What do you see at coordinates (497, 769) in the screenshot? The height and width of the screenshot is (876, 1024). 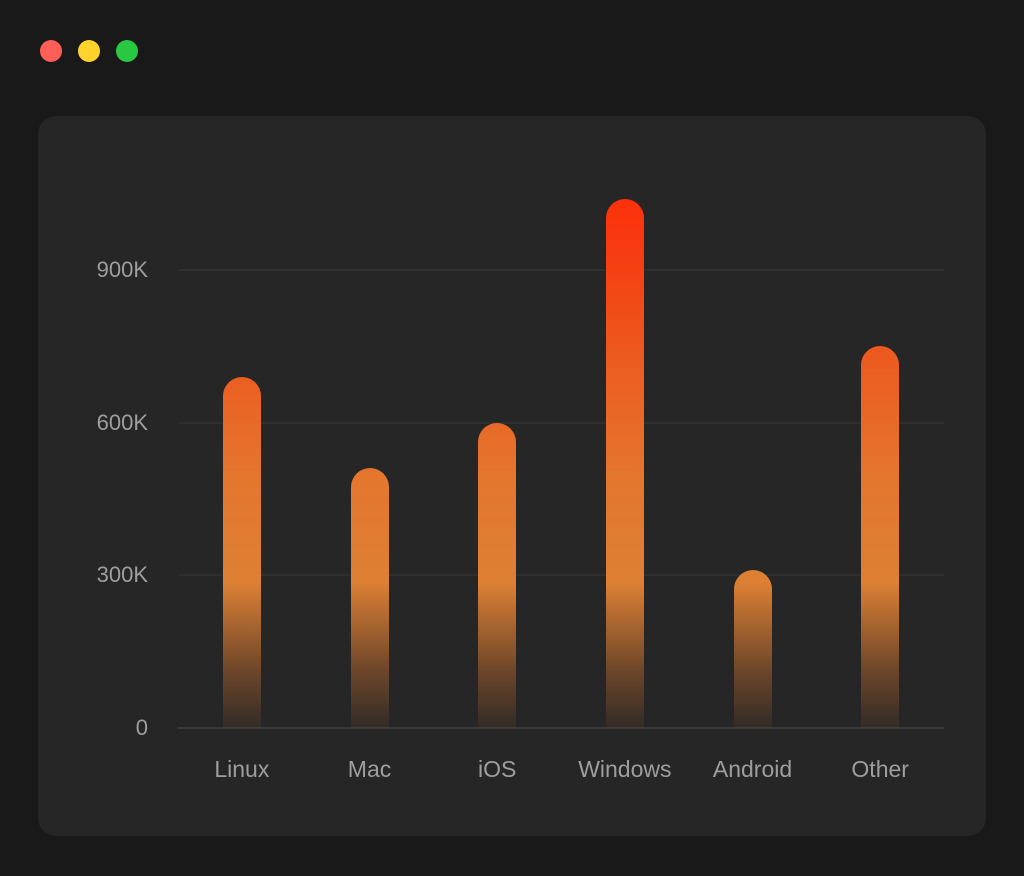 I see `x-label-ios: iOS` at bounding box center [497, 769].